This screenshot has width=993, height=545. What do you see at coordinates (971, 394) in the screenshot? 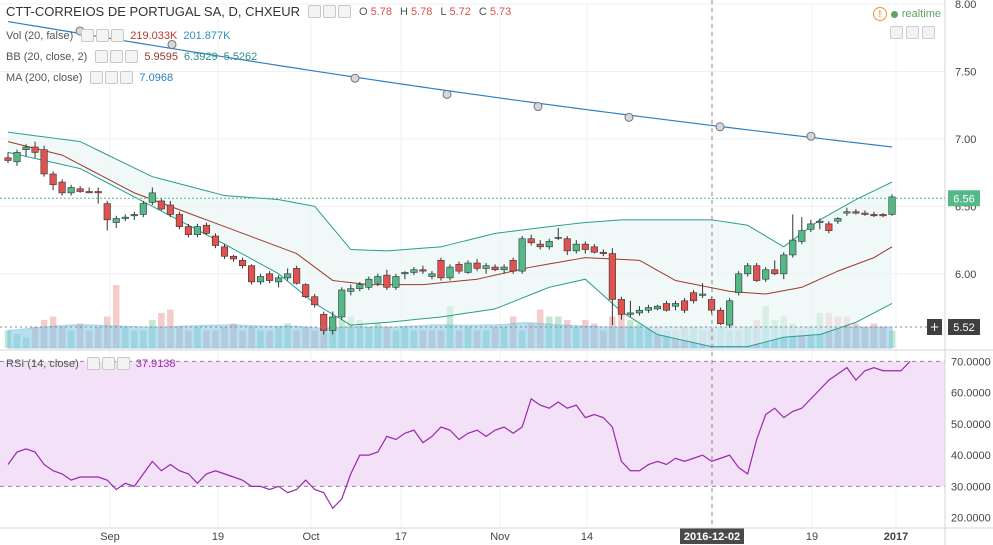
I see `rsi-tick-label: 60.0000` at bounding box center [971, 394].